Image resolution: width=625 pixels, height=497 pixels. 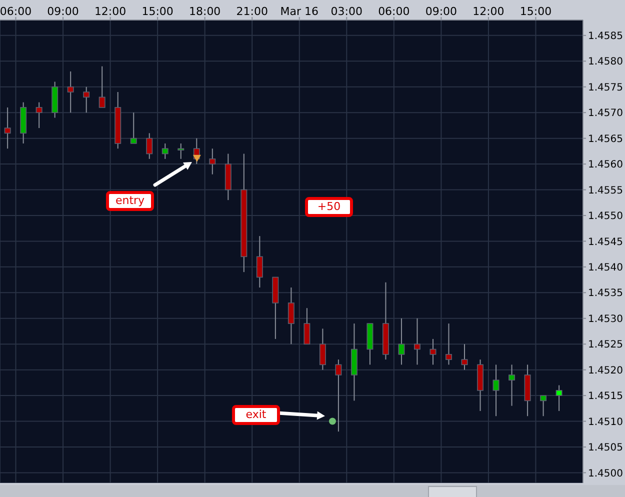 What do you see at coordinates (329, 207) in the screenshot?
I see `annotation: +50` at bounding box center [329, 207].